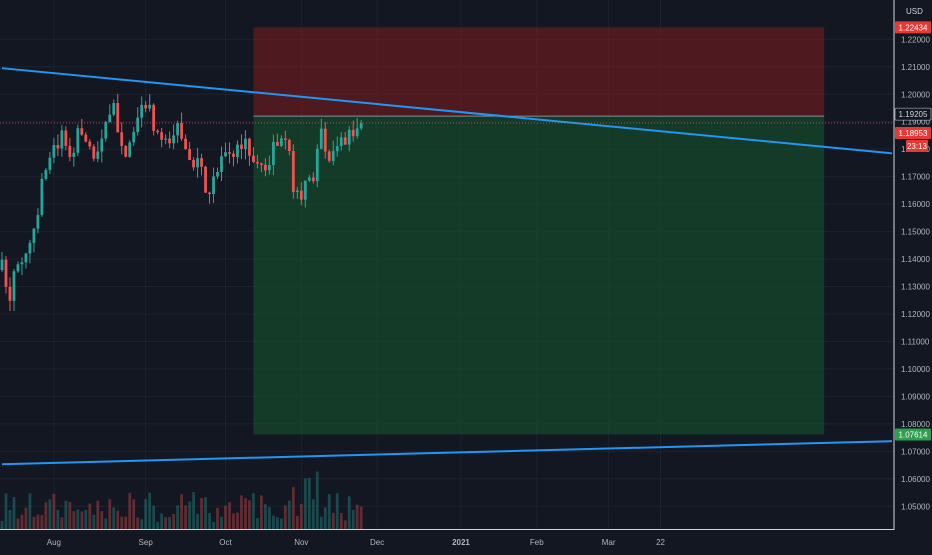 This screenshot has width=932, height=555. What do you see at coordinates (915, 479) in the screenshot?
I see `price-tick-label: 1.06000` at bounding box center [915, 479].